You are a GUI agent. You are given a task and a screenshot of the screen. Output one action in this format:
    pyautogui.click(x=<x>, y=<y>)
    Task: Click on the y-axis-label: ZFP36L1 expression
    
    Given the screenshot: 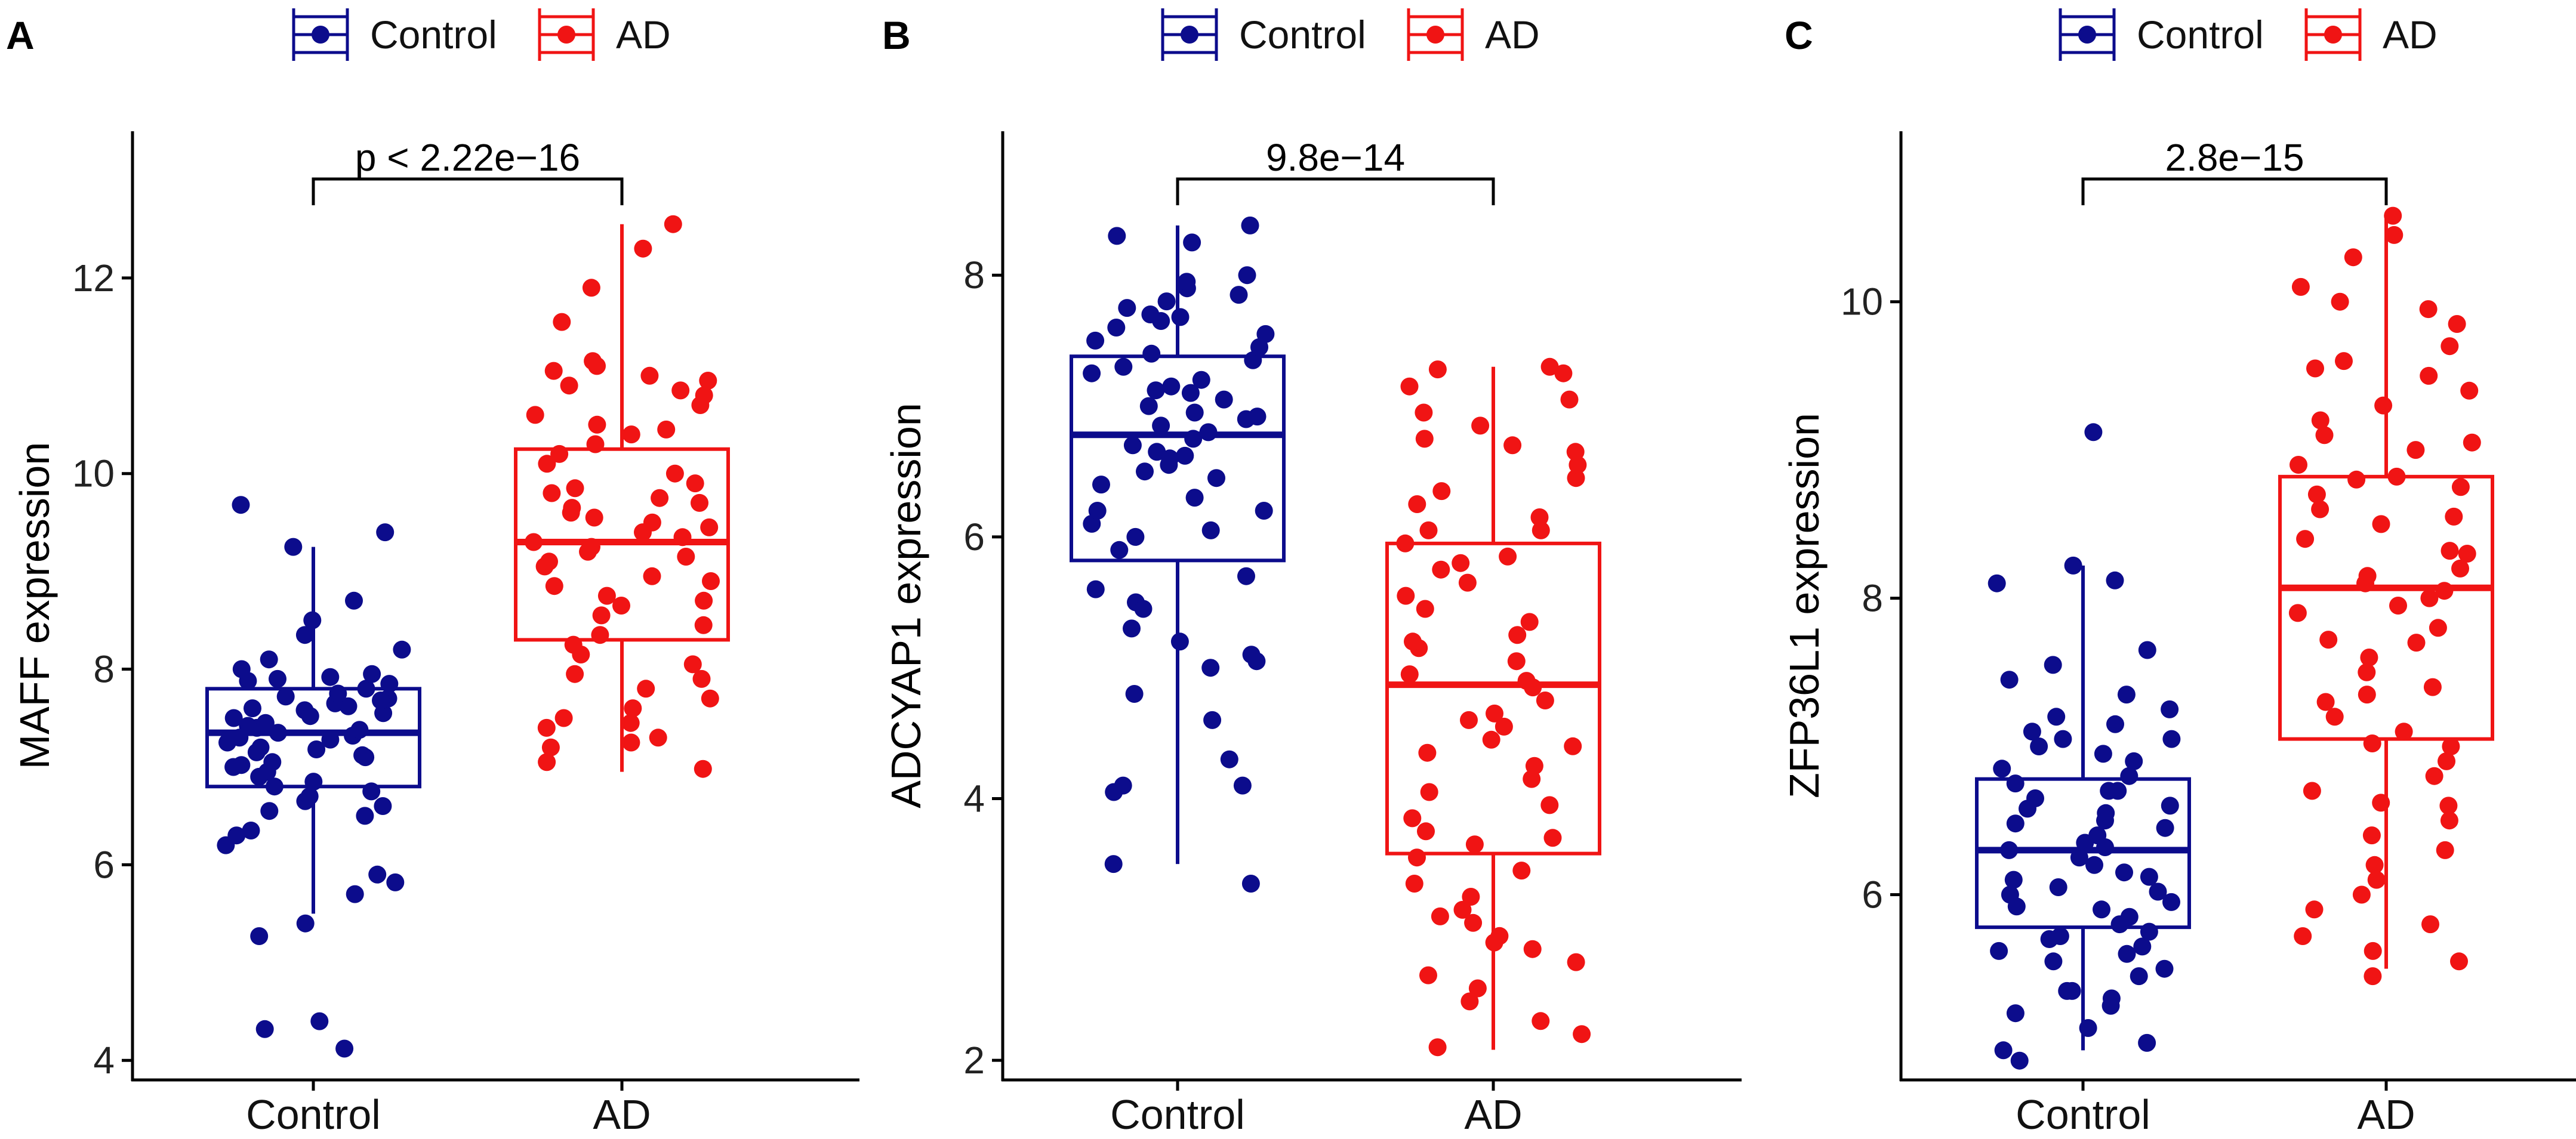 What is the action you would take?
    pyautogui.click(x=1804, y=605)
    